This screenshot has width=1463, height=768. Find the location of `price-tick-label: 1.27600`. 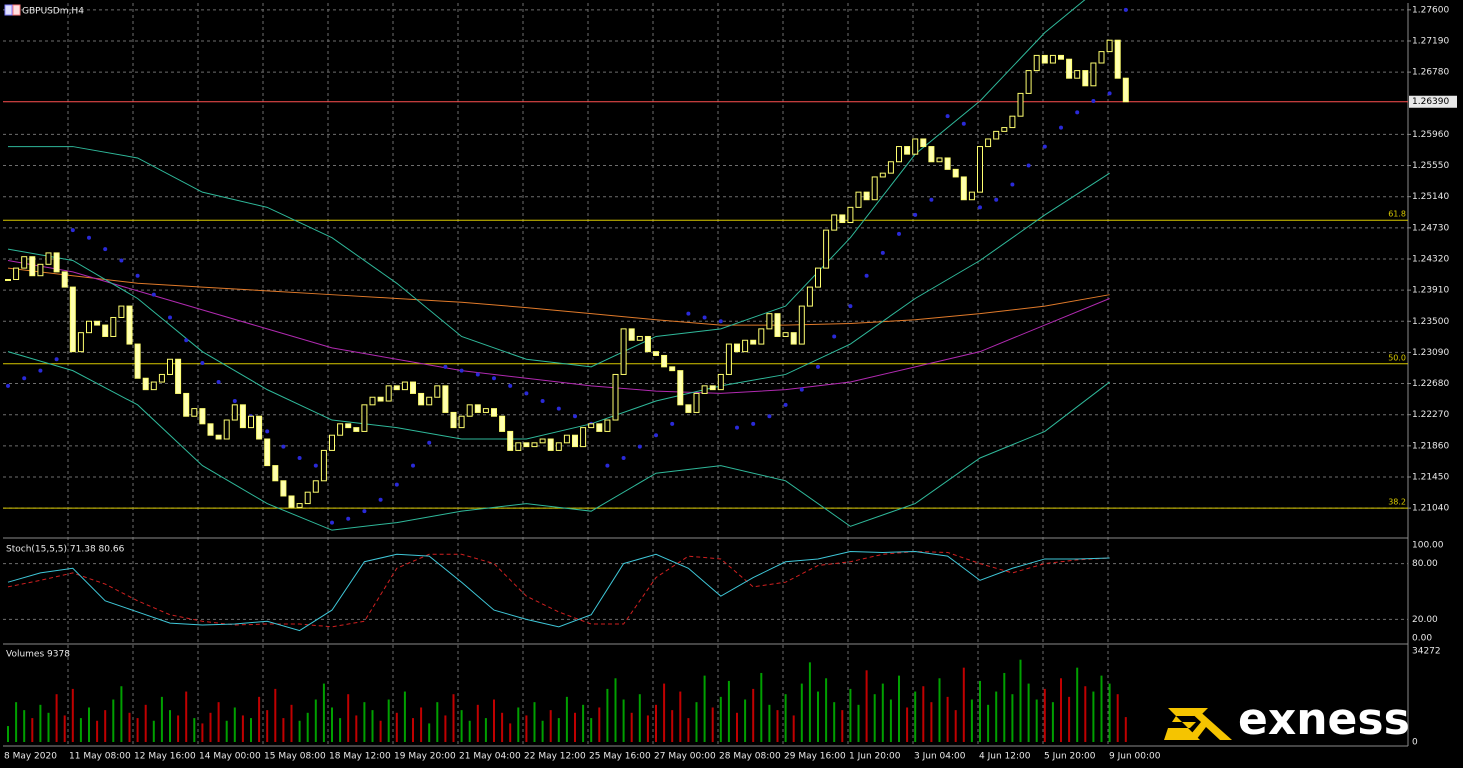

price-tick-label: 1.27600 is located at coordinates (1430, 10).